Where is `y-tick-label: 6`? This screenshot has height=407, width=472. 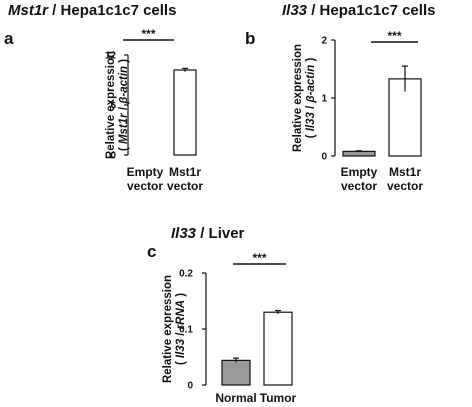
y-tick-label: 6 is located at coordinates (113, 106).